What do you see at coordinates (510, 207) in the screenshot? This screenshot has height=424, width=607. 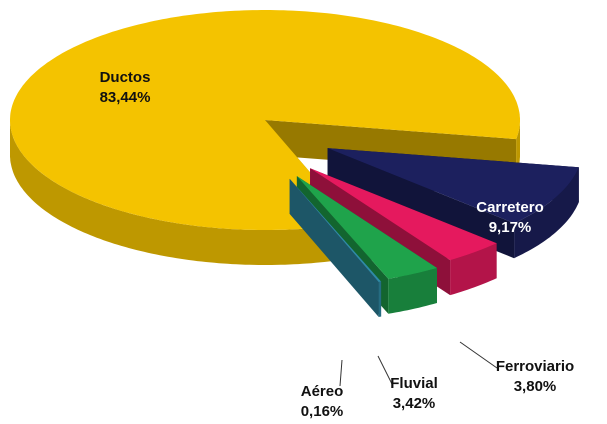 I see `slice-label: Carretero` at bounding box center [510, 207].